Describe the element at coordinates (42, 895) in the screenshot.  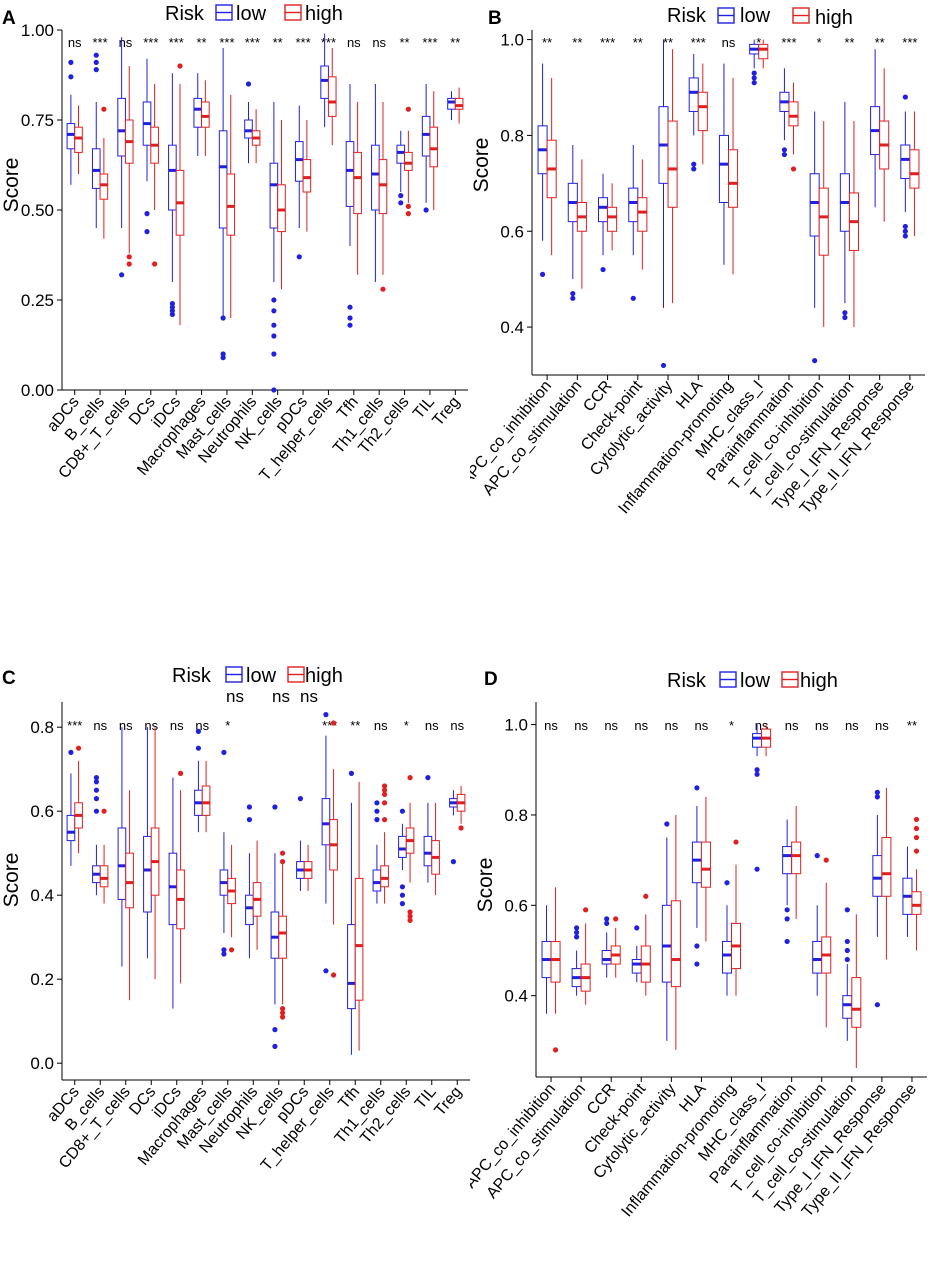
I see `y-tick-label: 0.4` at that location.